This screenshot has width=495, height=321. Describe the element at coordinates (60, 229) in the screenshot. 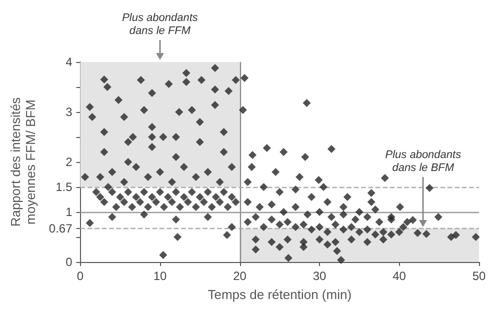

I see `y-tick-label: 0.67` at that location.